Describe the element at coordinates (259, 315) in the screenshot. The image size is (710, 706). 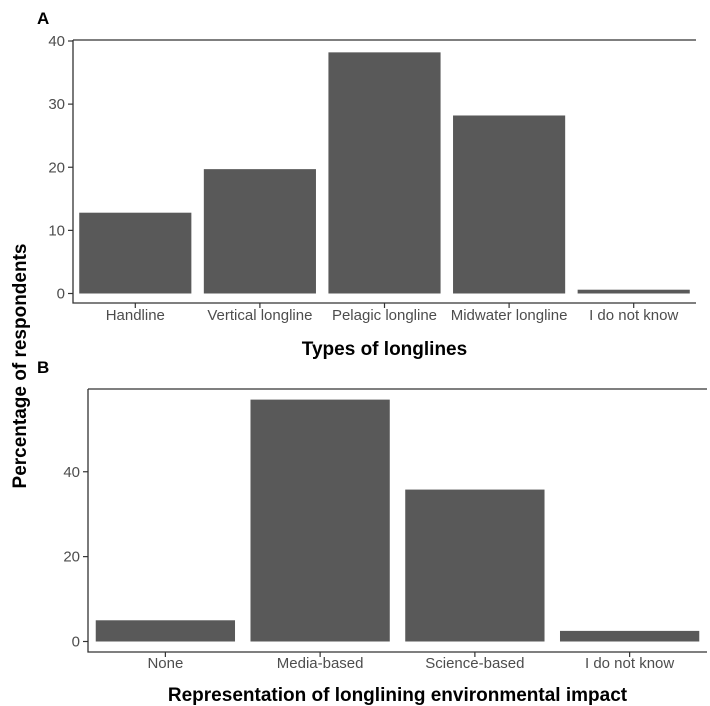
I see `x-tick-label: Vertical longline` at that location.